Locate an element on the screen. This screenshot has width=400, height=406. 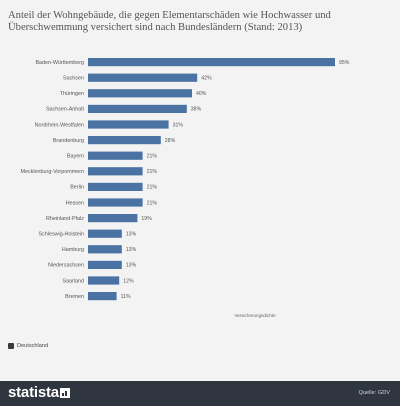
value-label: 19% is located at coordinates (146, 219).